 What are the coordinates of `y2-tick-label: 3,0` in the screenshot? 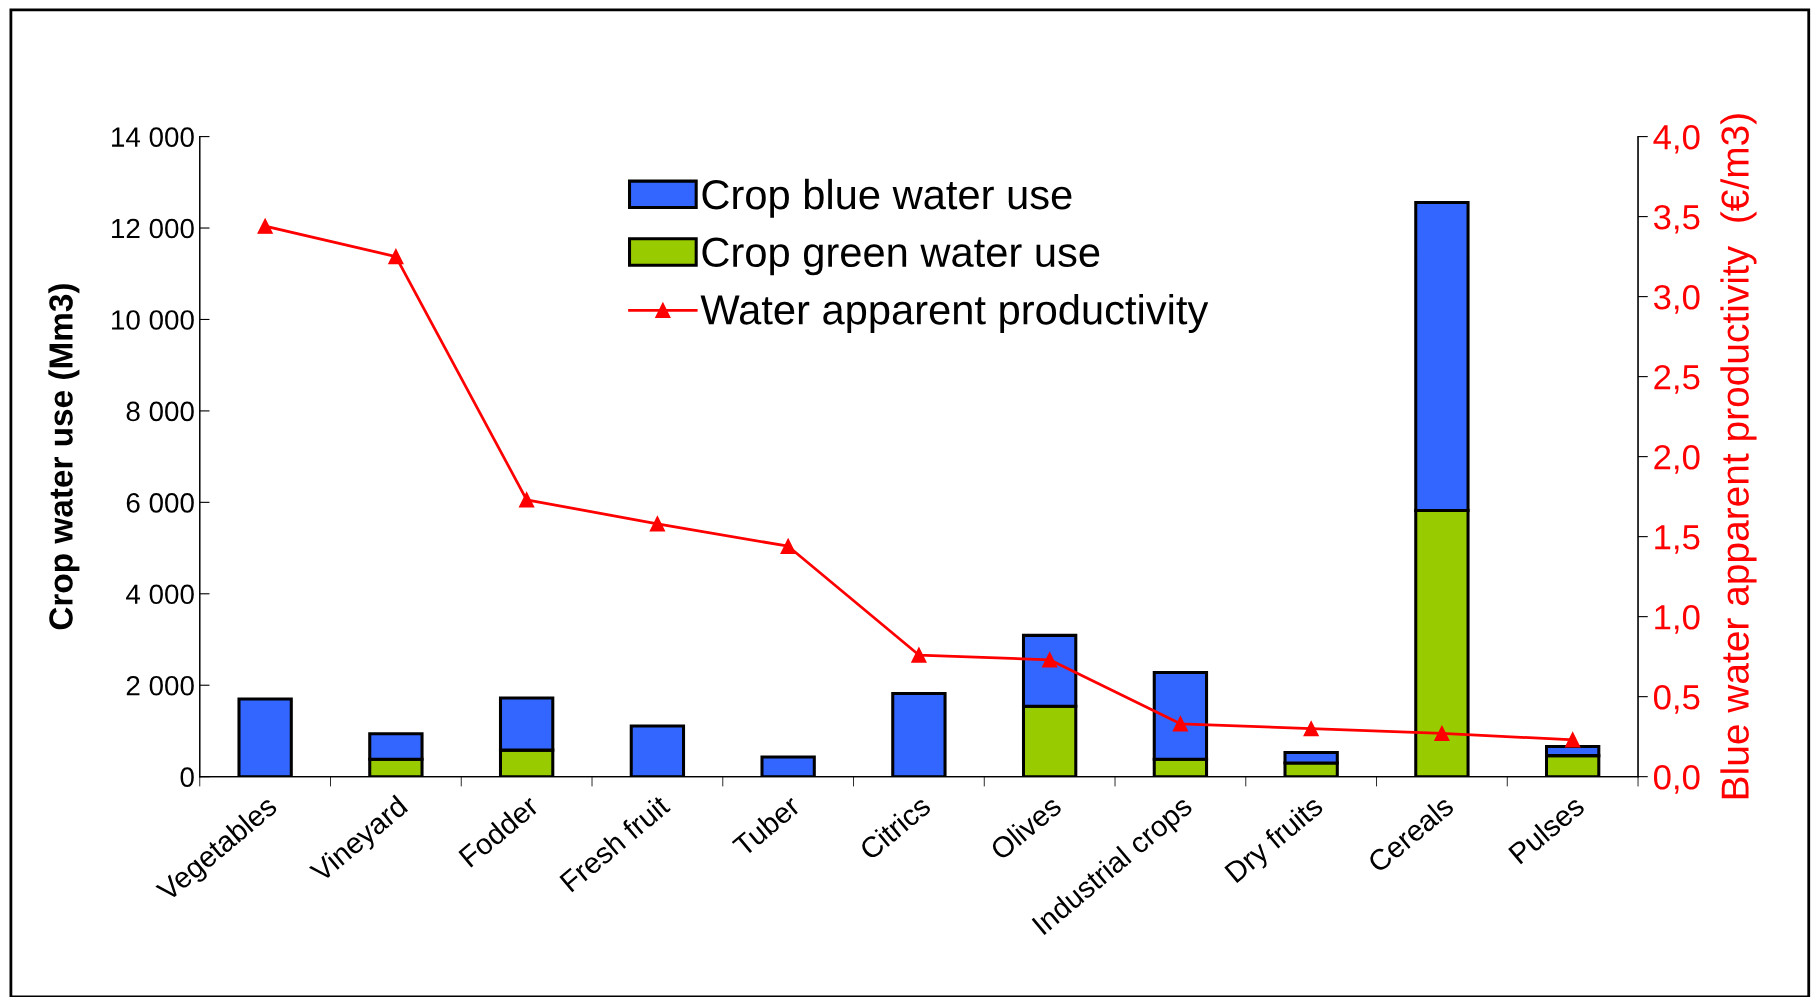 It's located at (1676, 299).